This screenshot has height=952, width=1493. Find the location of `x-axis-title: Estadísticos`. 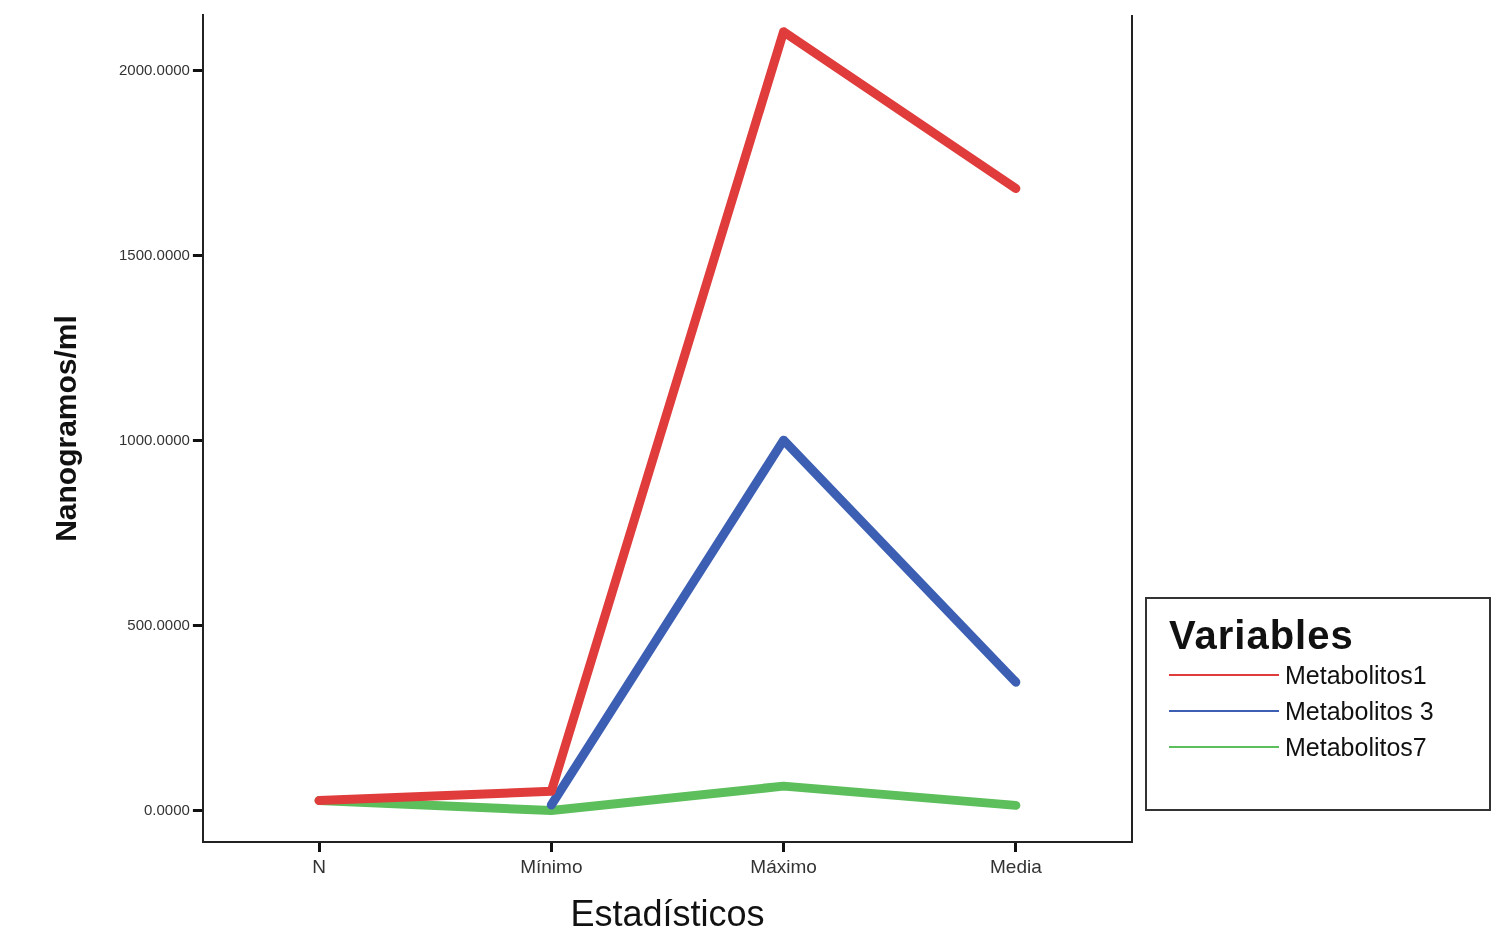

x-axis-title: Estadísticos is located at coordinates (667, 914).